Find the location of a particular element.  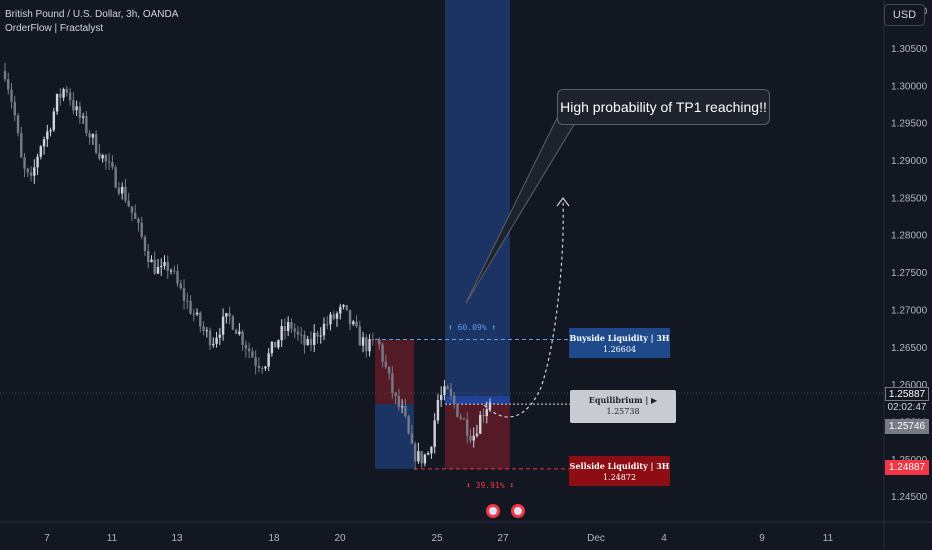

equilibrium-price-tag: 1.25746 is located at coordinates (907, 426).